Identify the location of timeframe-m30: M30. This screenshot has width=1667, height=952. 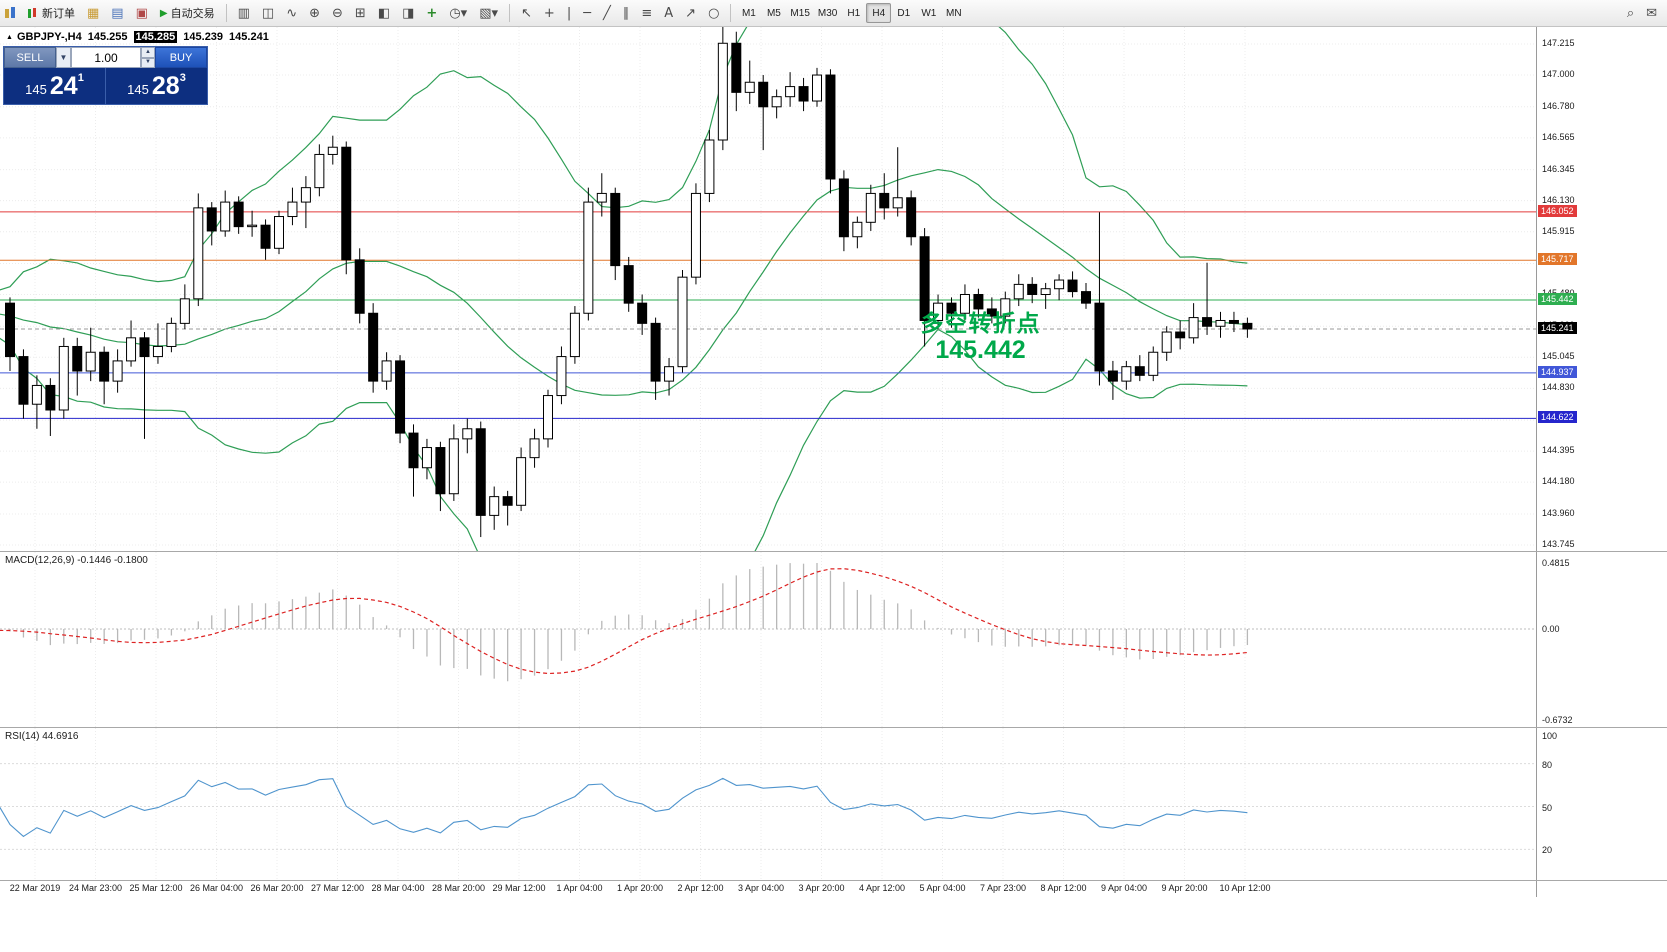
(827, 13).